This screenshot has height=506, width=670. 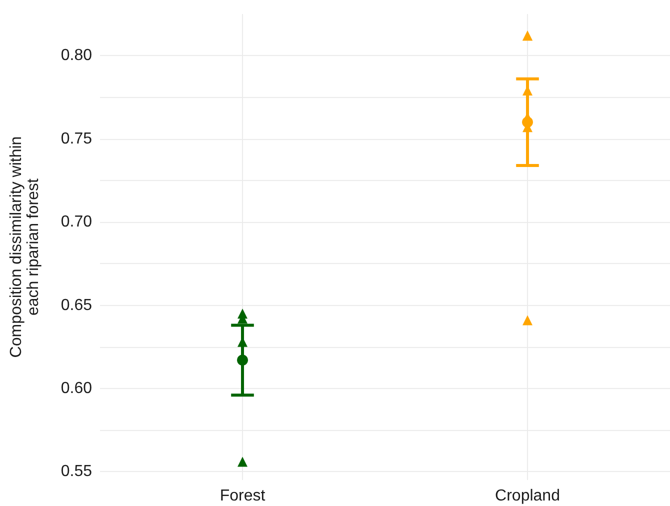 I want to click on y-axis-title: Composition dissimilarity within each riparian forest, so click(x=25, y=247).